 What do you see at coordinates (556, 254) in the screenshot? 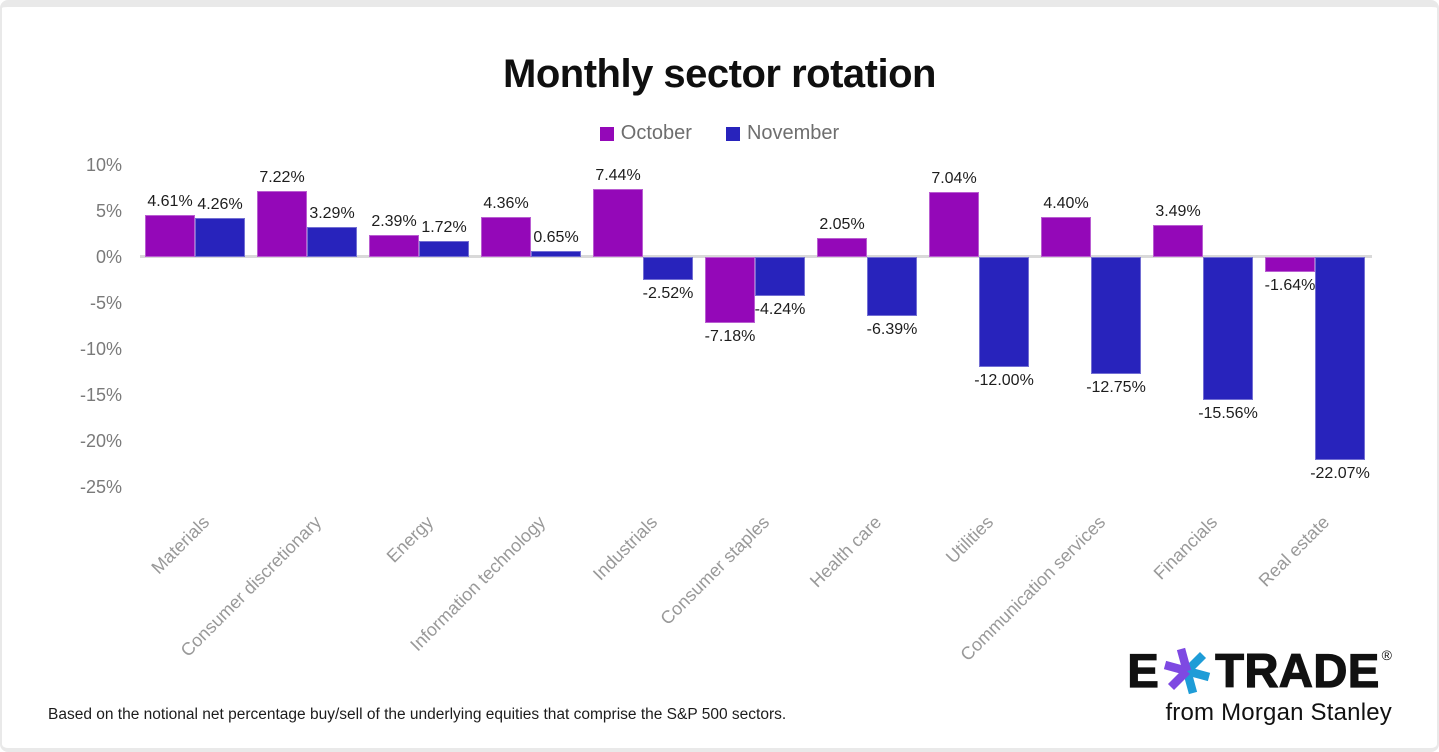
I see `bar-november-information-technology` at bounding box center [556, 254].